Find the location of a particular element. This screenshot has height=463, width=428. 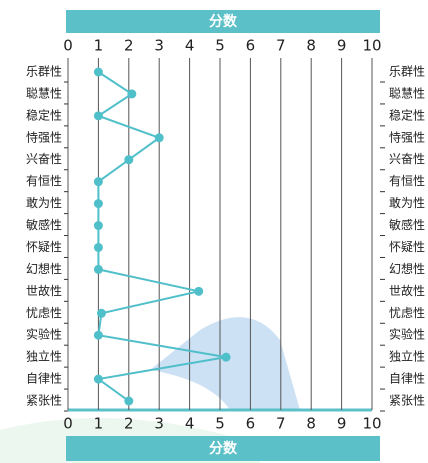

y-tick-label: 聪慧性 is located at coordinates (44, 92).